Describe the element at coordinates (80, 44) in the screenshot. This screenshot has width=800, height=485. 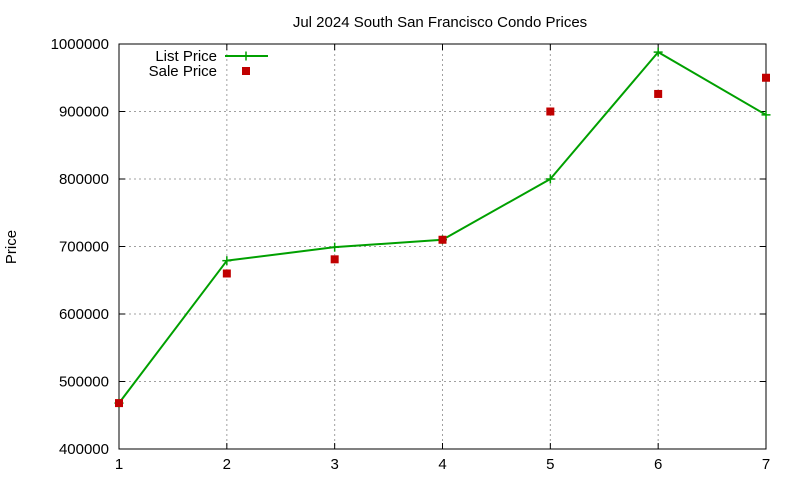
I see `y-tick-label: 1000000` at that location.